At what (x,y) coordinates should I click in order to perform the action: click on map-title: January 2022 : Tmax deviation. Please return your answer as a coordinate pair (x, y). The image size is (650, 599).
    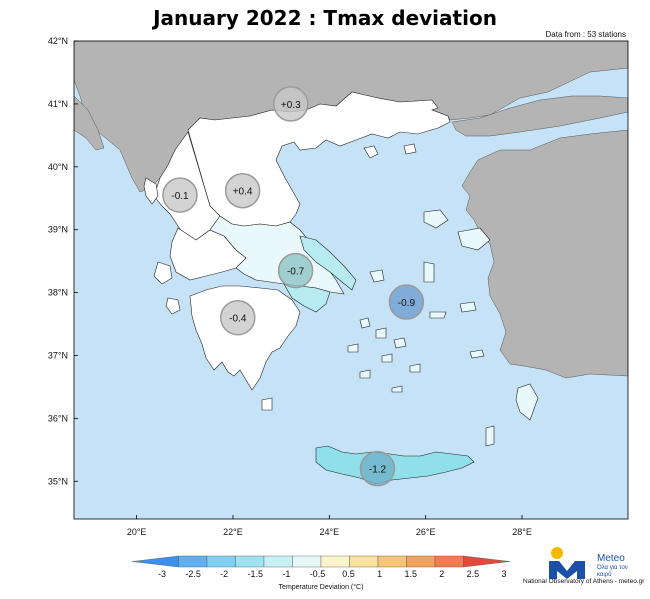
    Looking at the image, I should click on (325, 18).